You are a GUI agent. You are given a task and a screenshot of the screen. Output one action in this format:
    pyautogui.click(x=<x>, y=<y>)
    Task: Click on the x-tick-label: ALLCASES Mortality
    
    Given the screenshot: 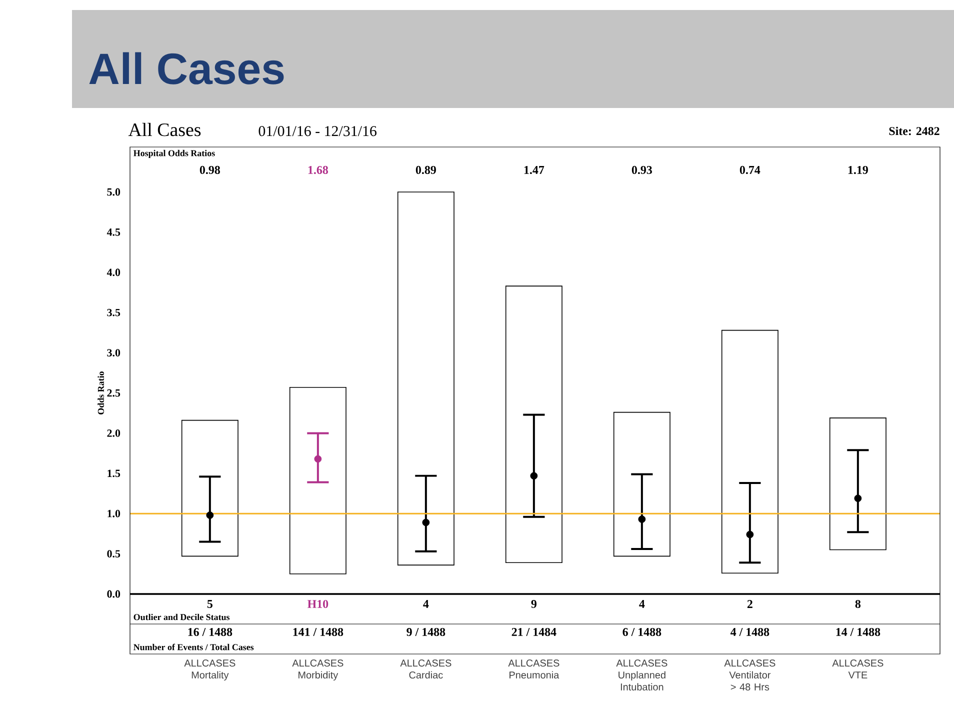 What is the action you would take?
    pyautogui.click(x=210, y=670)
    